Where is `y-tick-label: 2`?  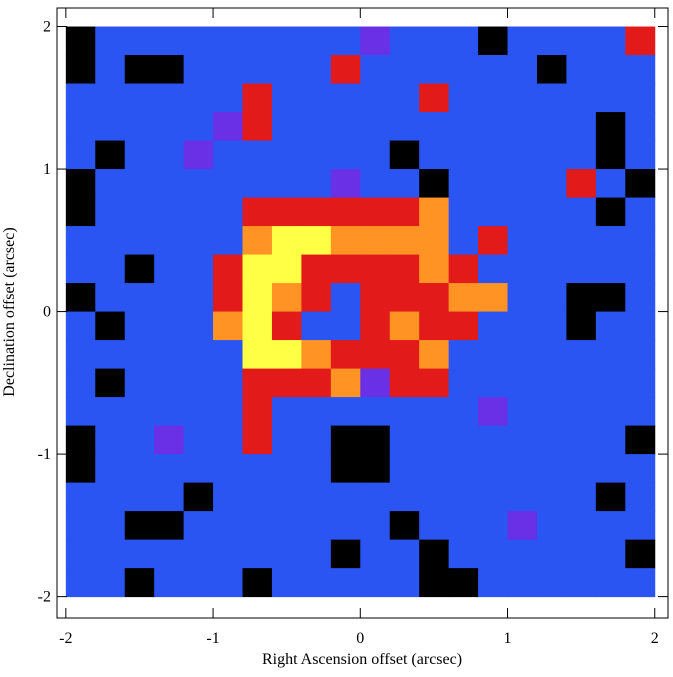
y-tick-label: 2 is located at coordinates (47, 27).